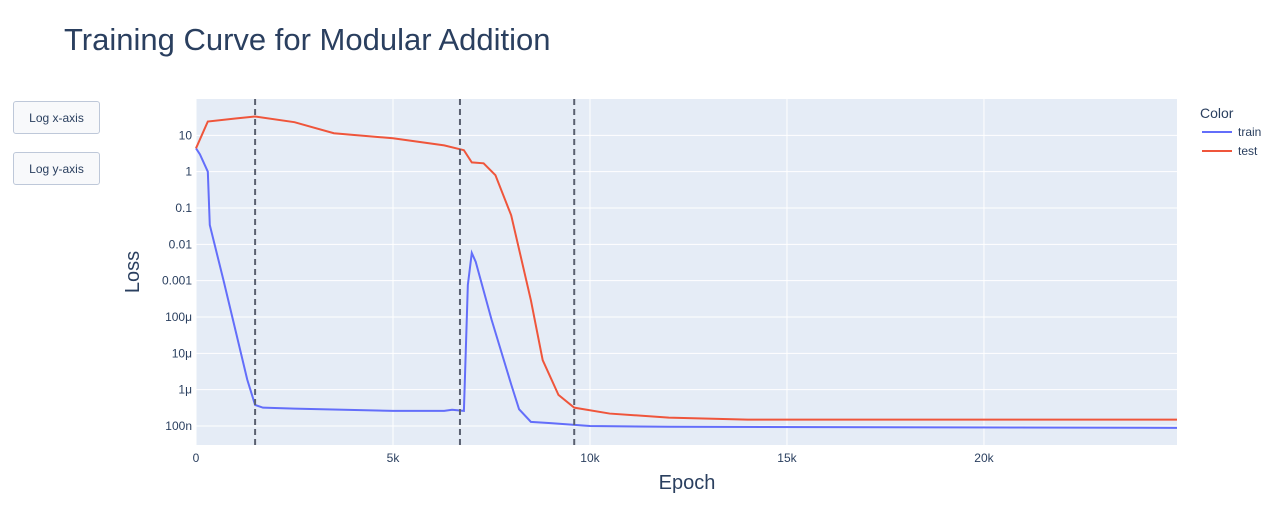 The image size is (1283, 525). I want to click on y-tick-label: 100μ, so click(178, 317).